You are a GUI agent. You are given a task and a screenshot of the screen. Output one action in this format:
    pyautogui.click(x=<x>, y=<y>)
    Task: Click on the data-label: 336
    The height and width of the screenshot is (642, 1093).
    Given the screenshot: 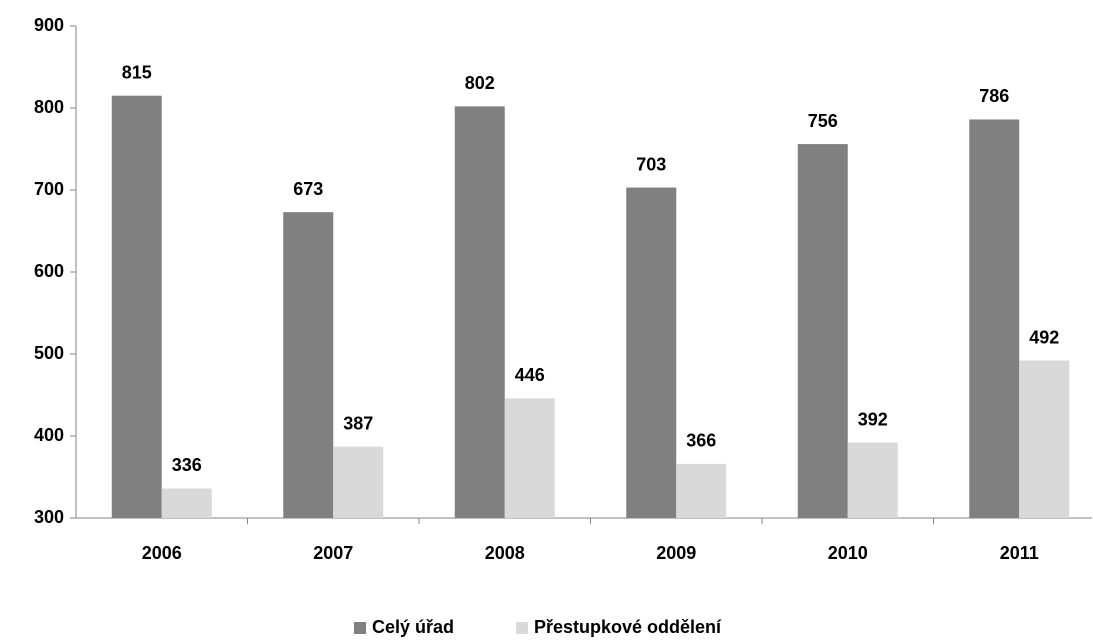 What is the action you would take?
    pyautogui.click(x=187, y=465)
    